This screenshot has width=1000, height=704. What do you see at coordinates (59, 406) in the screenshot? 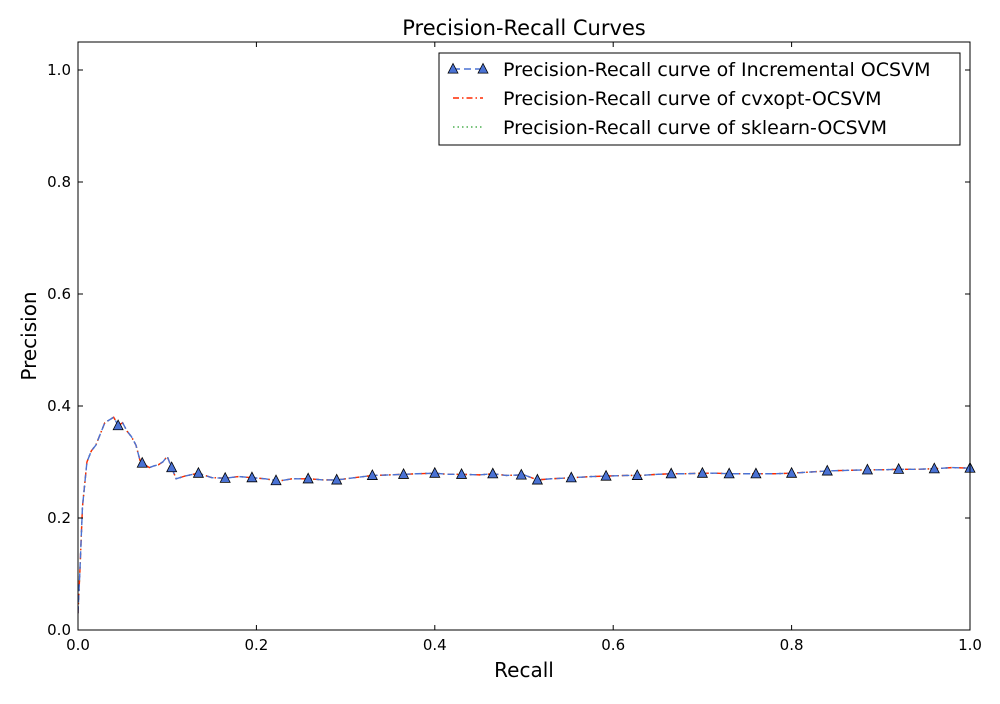
I see `y-tick-label: 0.4` at bounding box center [59, 406].